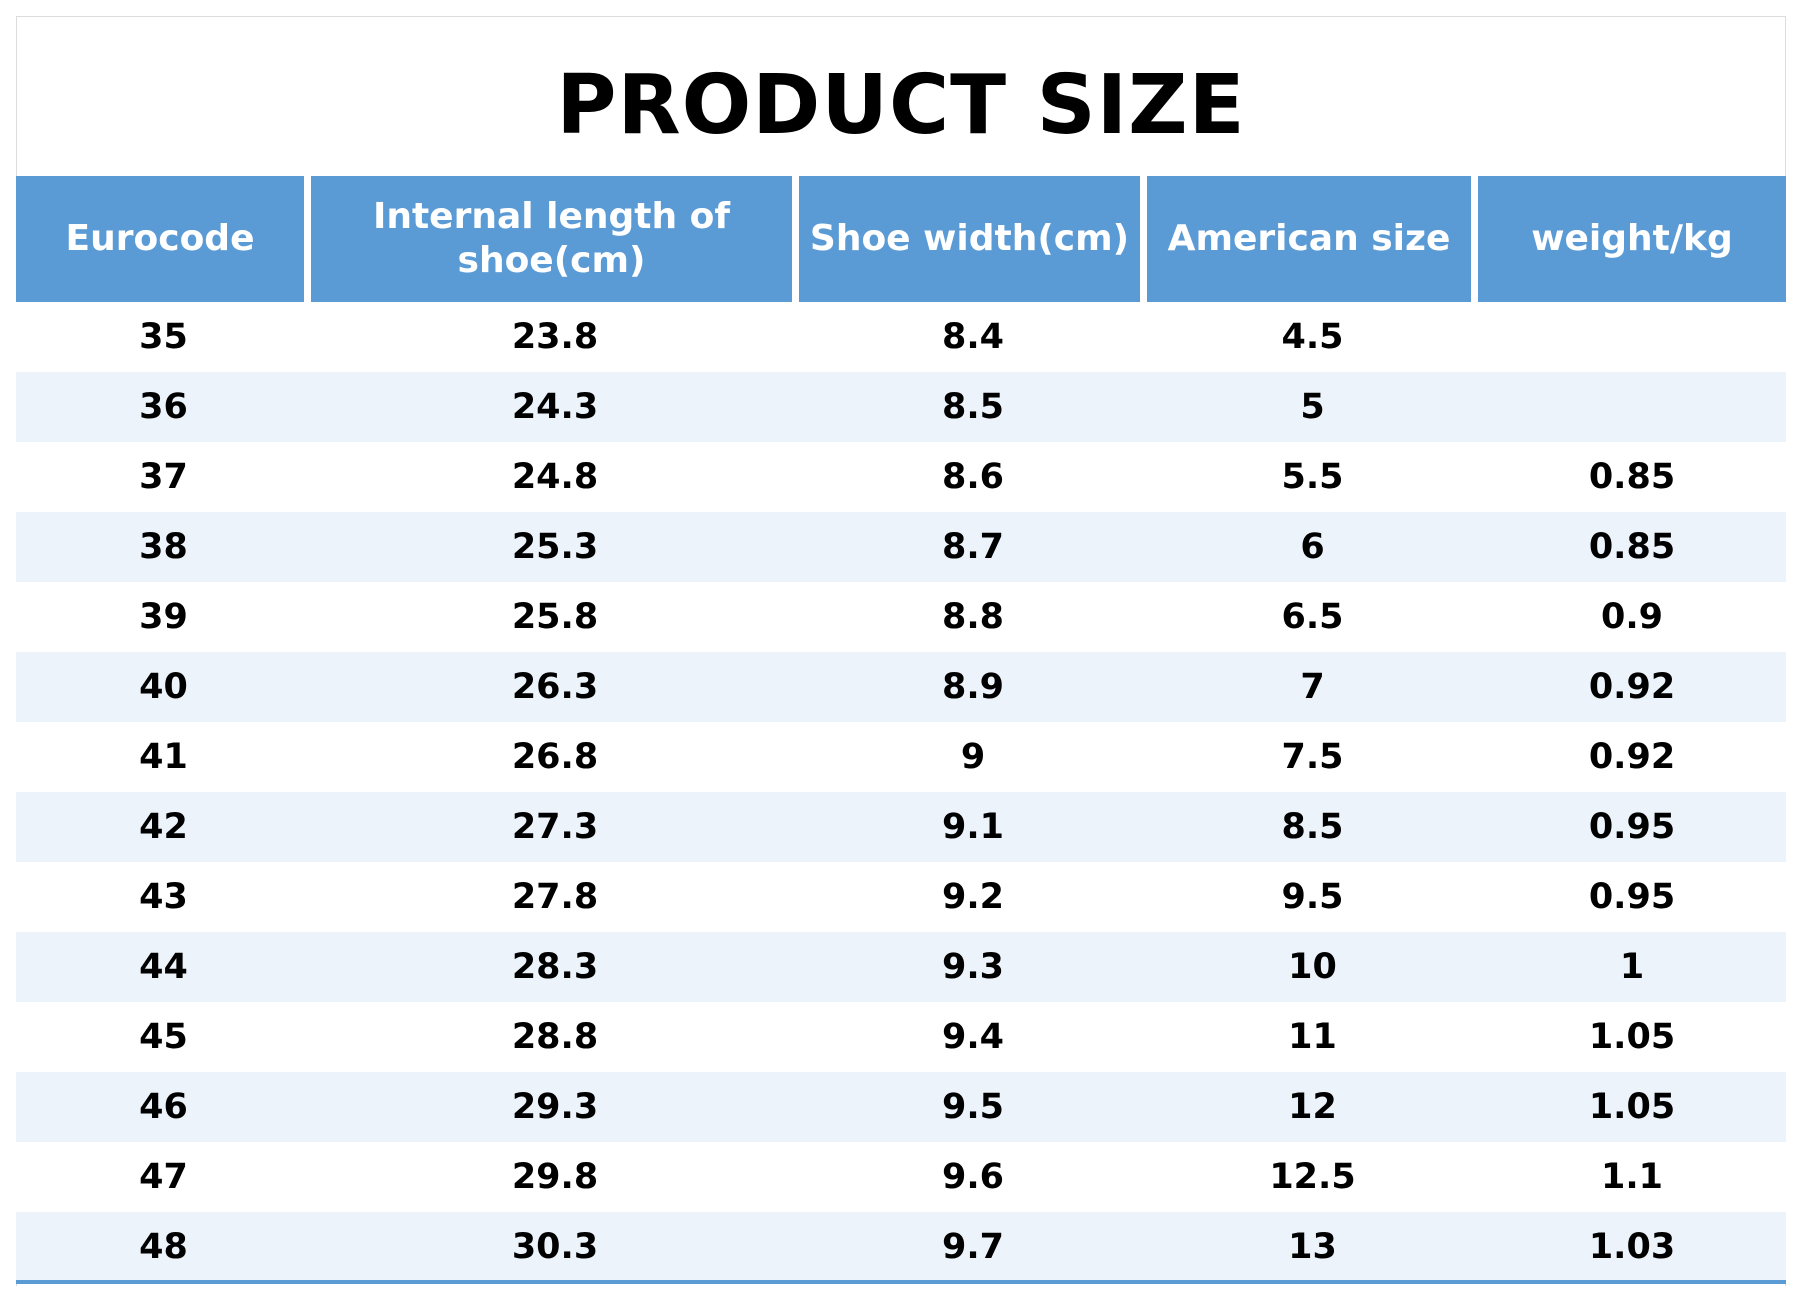 This screenshot has height=1298, width=1800. Describe the element at coordinates (555, 1247) in the screenshot. I see `cell-internal-length: 30.3` at that location.